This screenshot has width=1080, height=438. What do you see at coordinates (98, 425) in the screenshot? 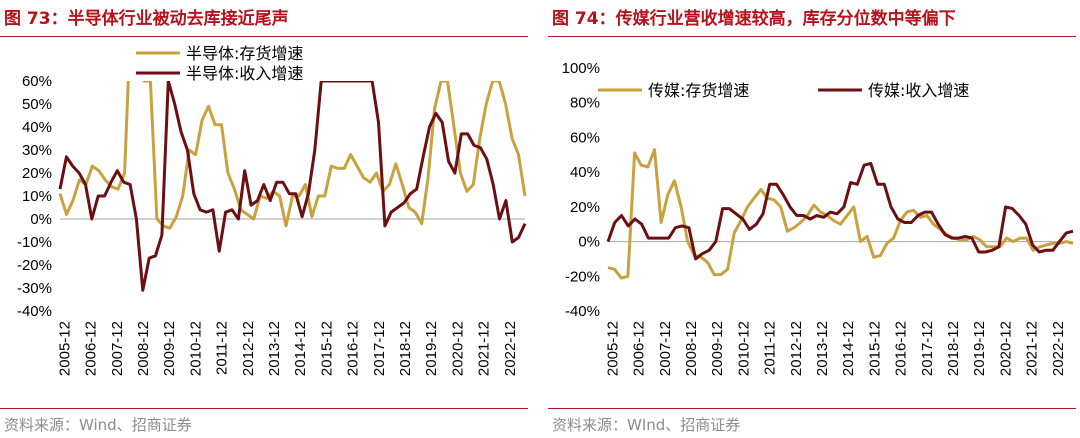
I see `source-note: 资料来源：Wind、招商证券` at bounding box center [98, 425].